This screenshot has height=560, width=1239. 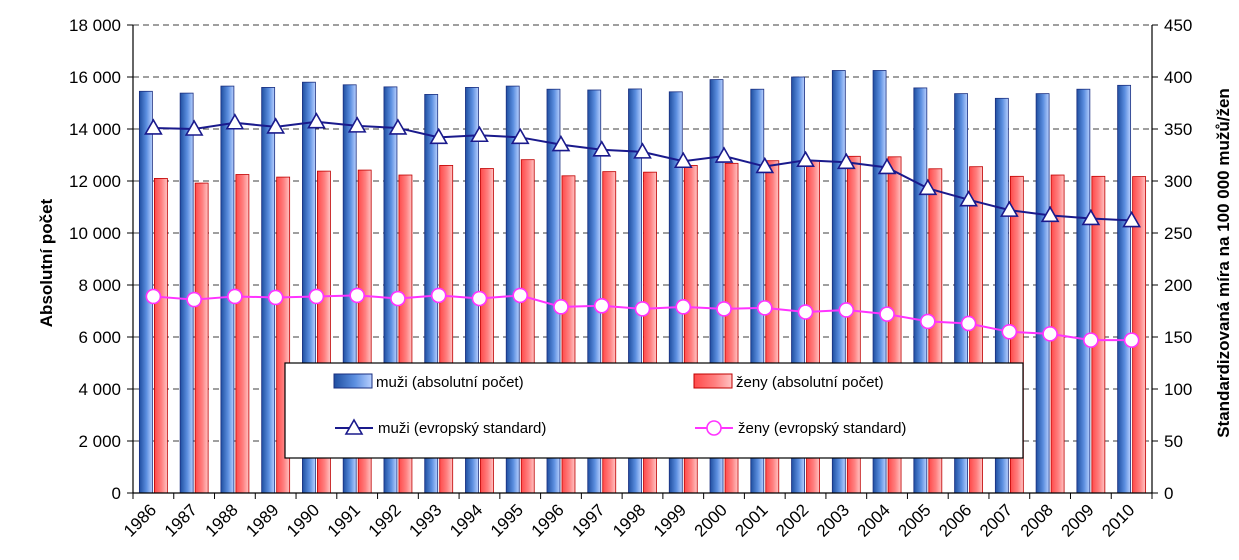 What do you see at coordinates (95, 233) in the screenshot?
I see `left-tick-label: 10 000` at bounding box center [95, 233].